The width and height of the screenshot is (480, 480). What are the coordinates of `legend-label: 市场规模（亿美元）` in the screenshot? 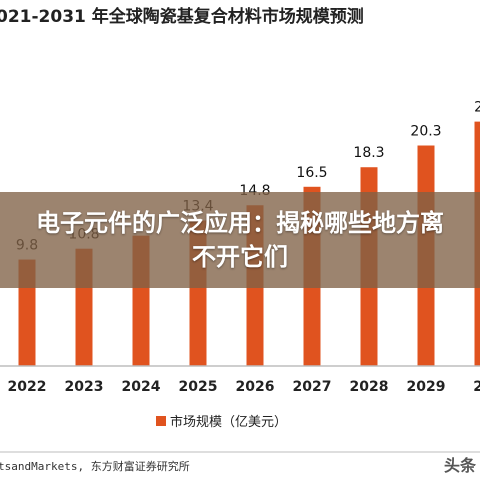 It's located at (228, 422).